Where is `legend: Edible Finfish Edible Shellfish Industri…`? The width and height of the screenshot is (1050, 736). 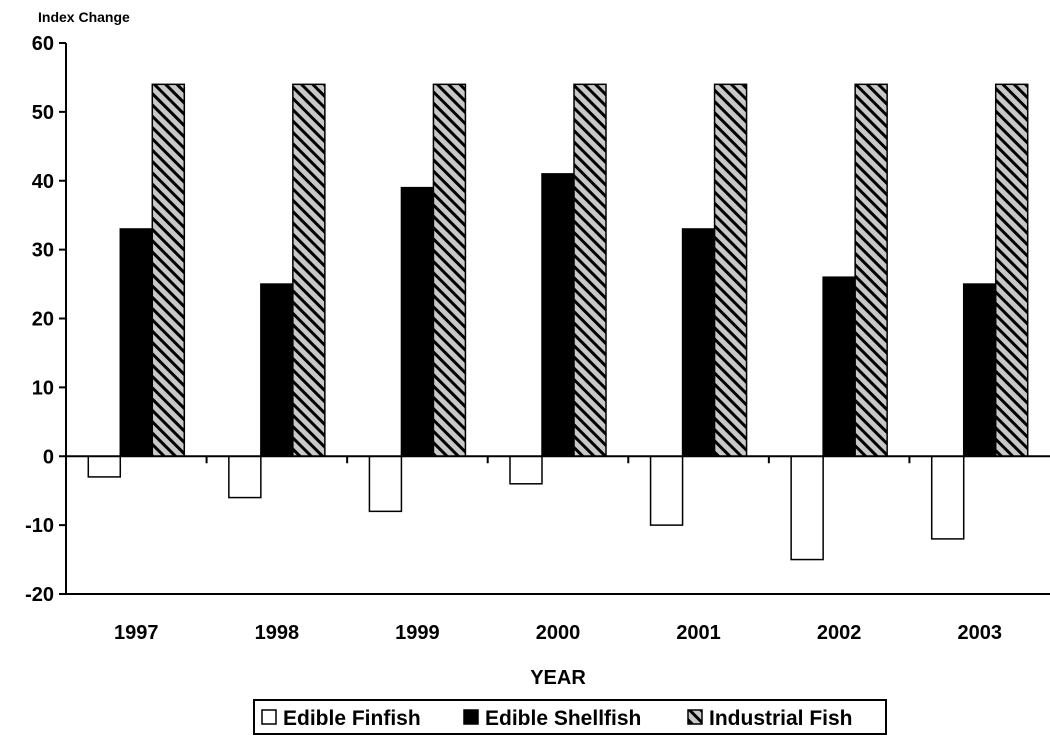
legend: Edible Finfish Edible Shellfish Industri… is located at coordinates (570, 717).